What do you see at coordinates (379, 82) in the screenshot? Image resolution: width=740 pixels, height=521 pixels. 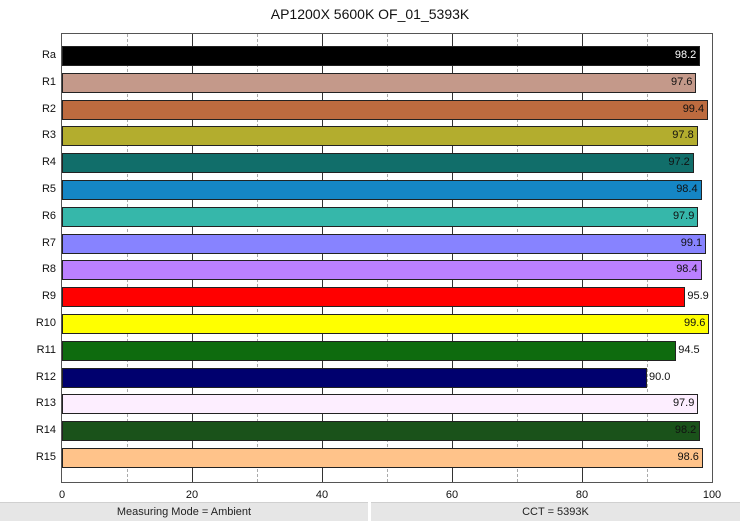 I see `bar-r1` at bounding box center [379, 82].